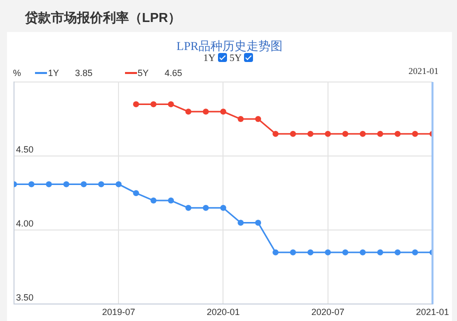 Image resolution: width=457 pixels, height=321 pixels. What do you see at coordinates (103, 18) in the screenshot?
I see `chart-title: 贷款市场报价利率（LPR）` at bounding box center [103, 18].